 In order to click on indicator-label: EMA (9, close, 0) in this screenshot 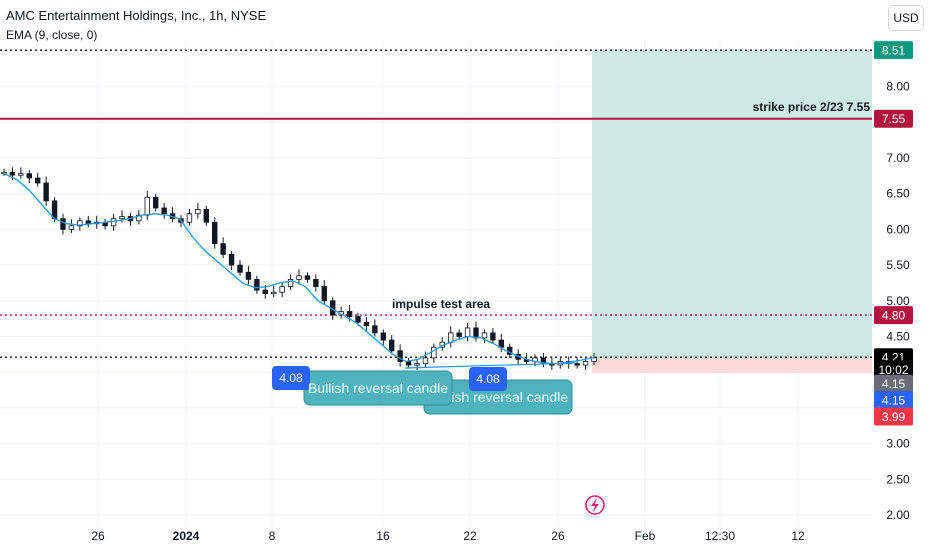, I will do `click(52, 35)`.